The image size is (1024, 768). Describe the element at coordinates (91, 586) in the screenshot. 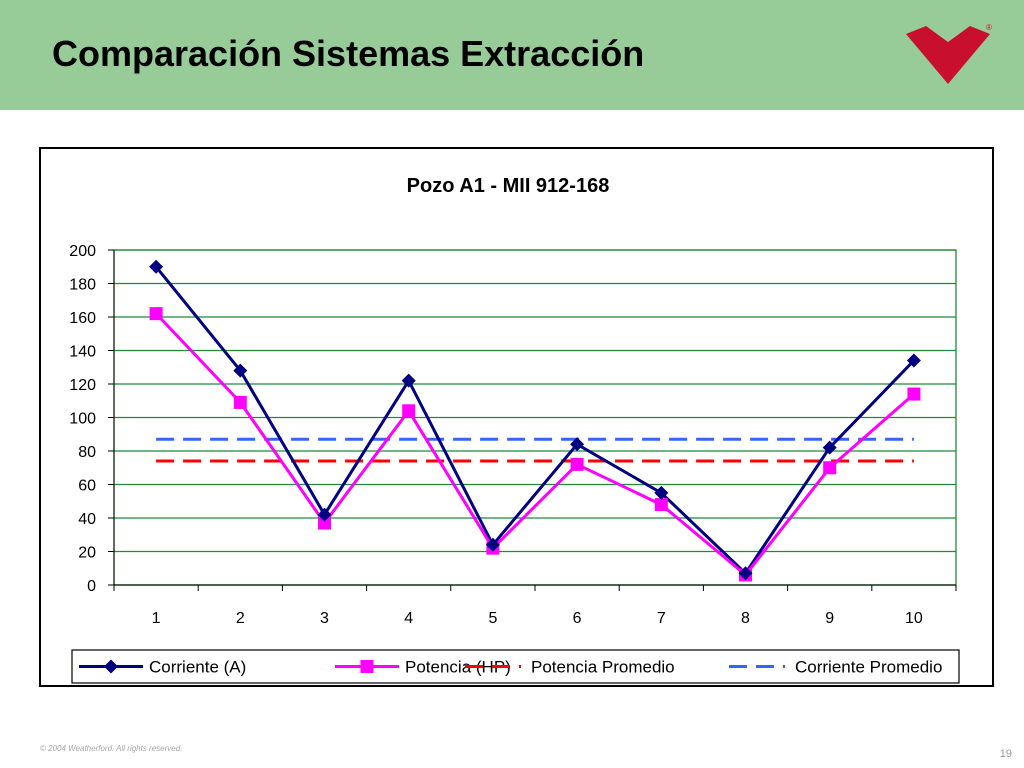

I see `y-tick-label: 0` at that location.